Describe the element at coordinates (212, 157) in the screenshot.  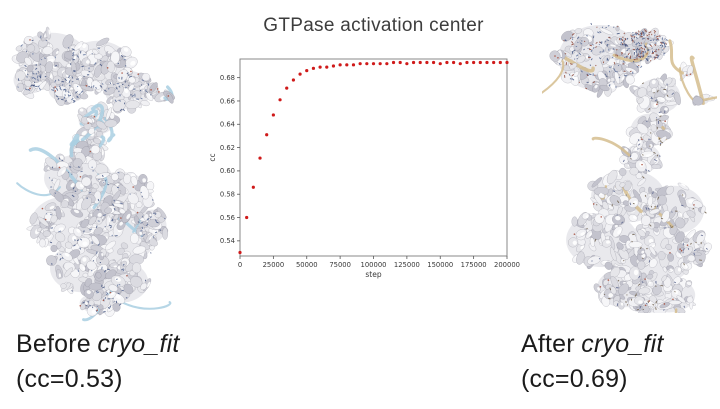
I see `svg-text: cc` at that location.